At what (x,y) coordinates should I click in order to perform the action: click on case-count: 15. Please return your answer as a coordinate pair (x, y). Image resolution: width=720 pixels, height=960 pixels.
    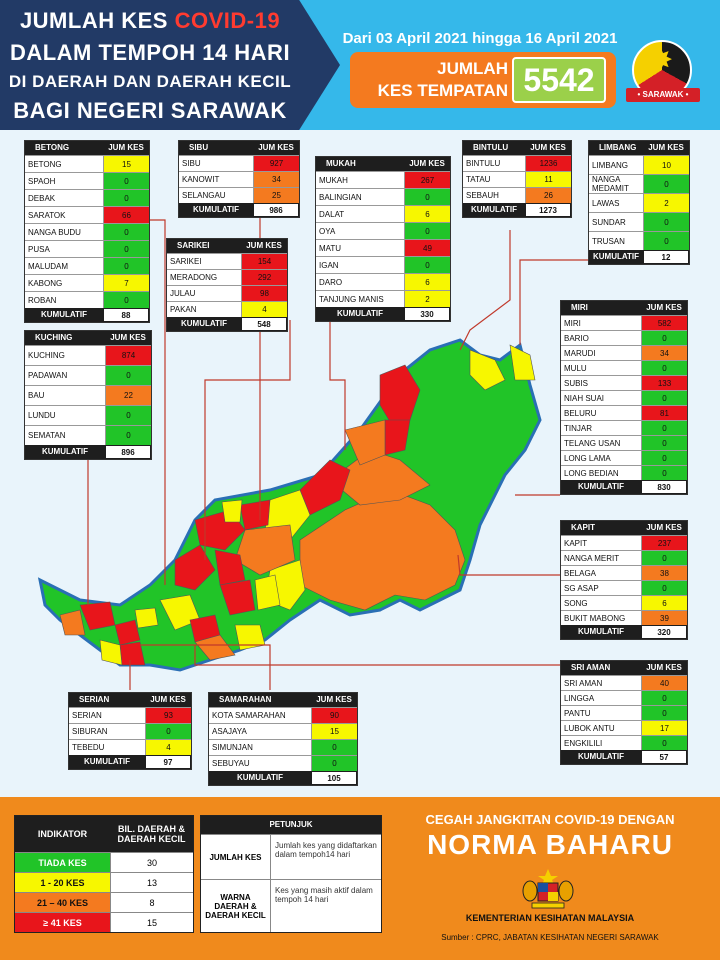
    Looking at the image, I should click on (334, 731).